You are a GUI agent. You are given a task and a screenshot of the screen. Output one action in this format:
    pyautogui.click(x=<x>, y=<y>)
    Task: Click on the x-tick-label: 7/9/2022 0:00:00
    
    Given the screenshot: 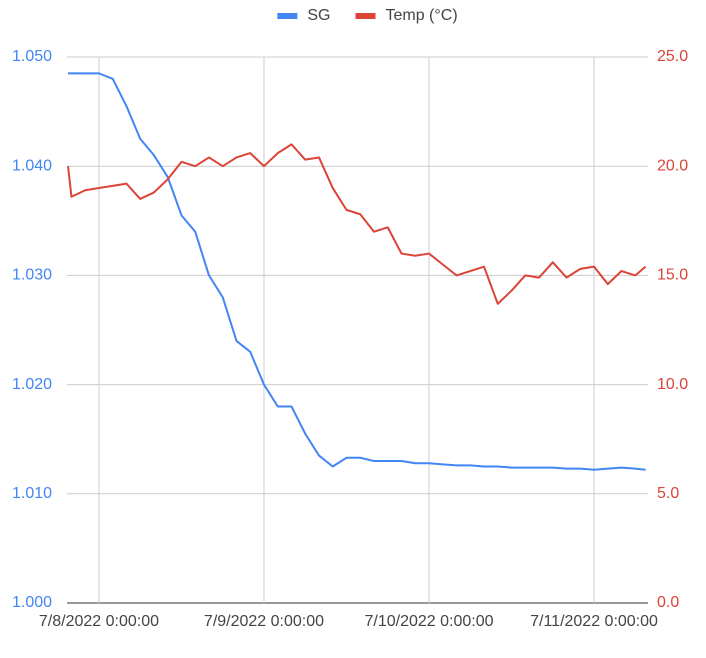 What is the action you would take?
    pyautogui.click(x=264, y=621)
    